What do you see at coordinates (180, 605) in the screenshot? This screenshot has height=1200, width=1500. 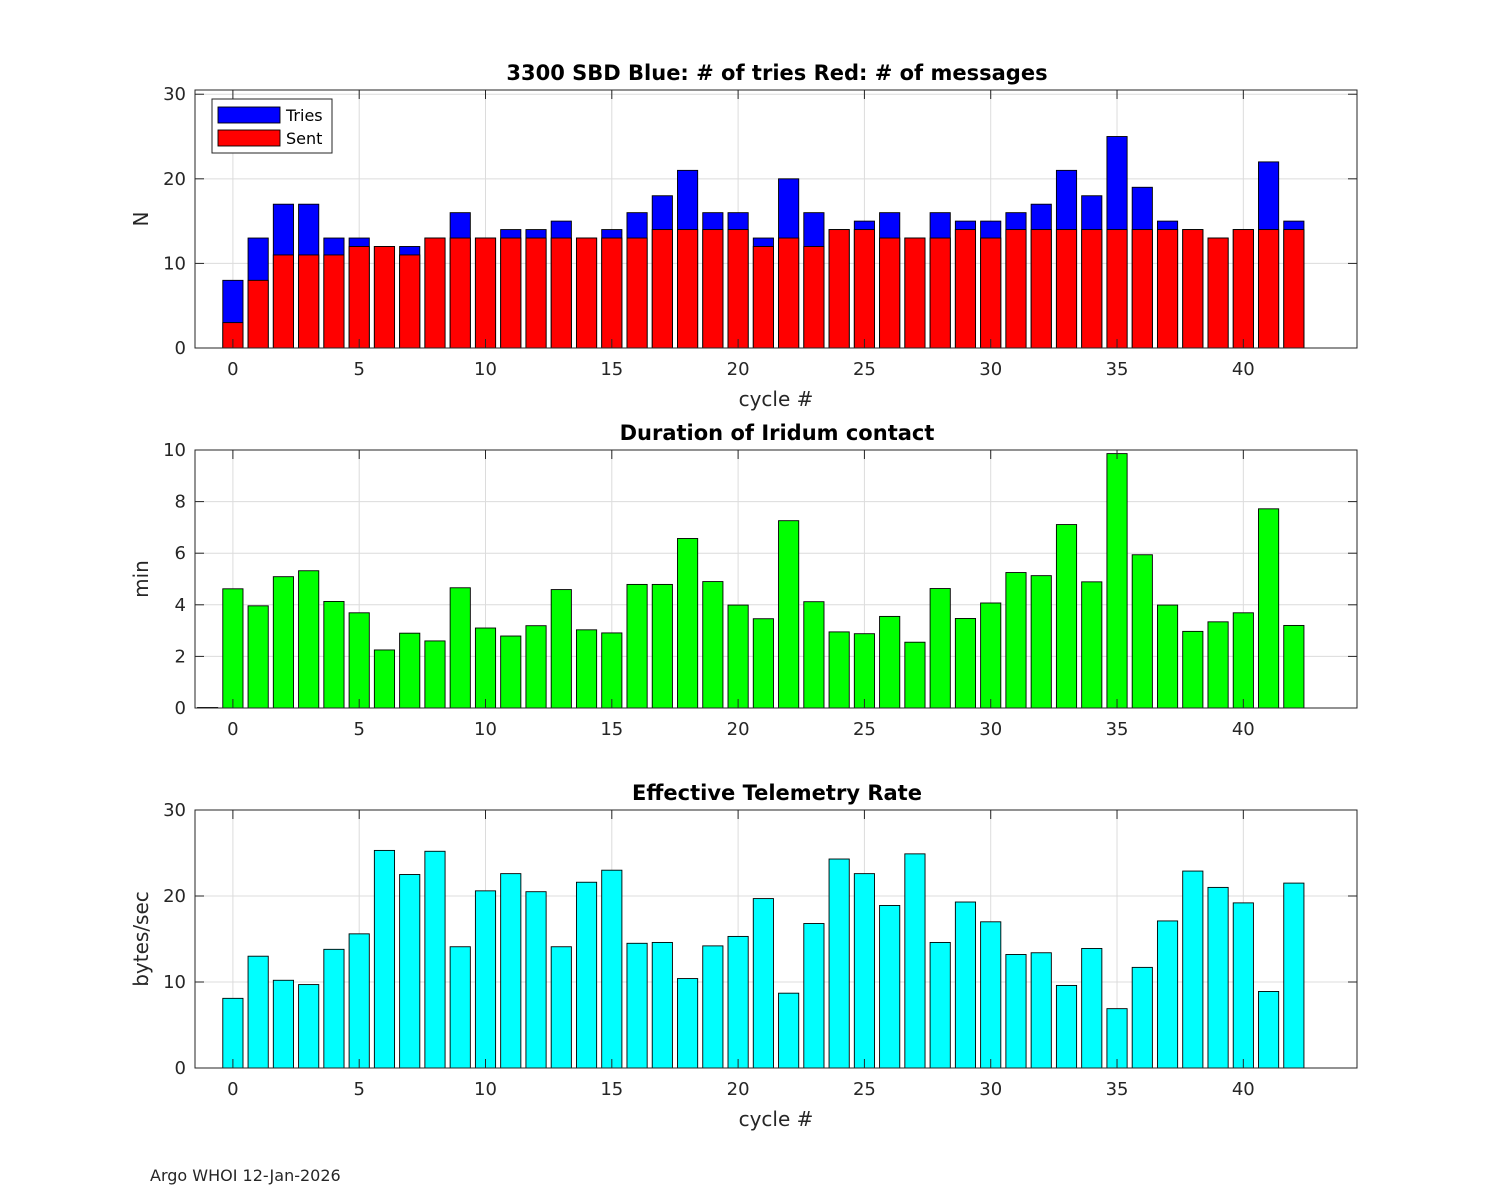 I see `y-tick-label: 4` at bounding box center [180, 605].